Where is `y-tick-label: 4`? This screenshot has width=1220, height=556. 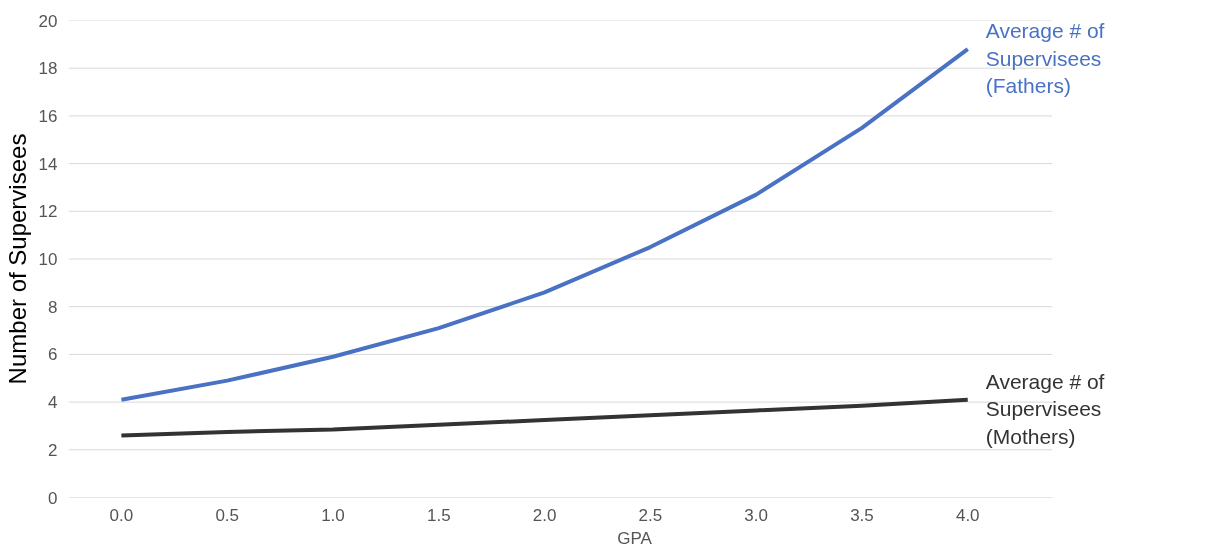
y-tick-label: 4 is located at coordinates (53, 403).